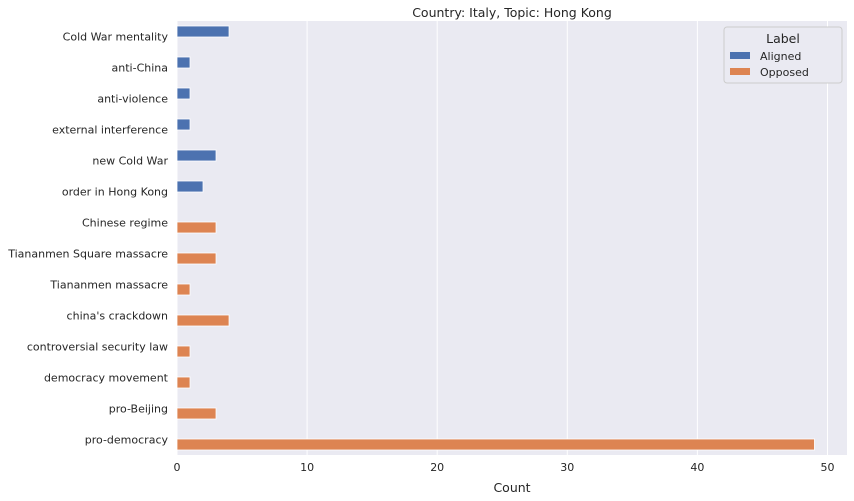 This screenshot has width=854, height=501. I want to click on y-tick-label: democracy movement, so click(106, 378).